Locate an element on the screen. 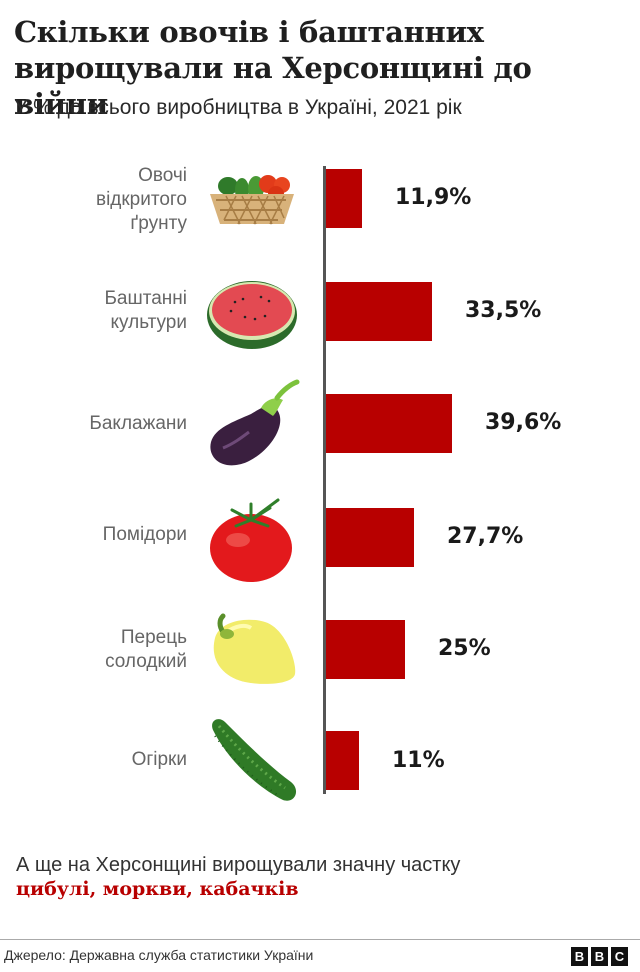 Image resolution: width=640 pixels, height=972 pixels. y-axis-line is located at coordinates (324, 480).